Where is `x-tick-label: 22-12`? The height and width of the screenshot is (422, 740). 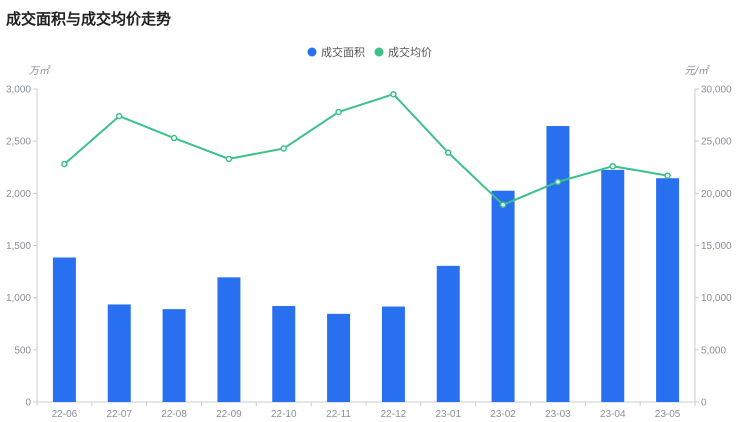 x-tick-label: 22-12 is located at coordinates (394, 414).